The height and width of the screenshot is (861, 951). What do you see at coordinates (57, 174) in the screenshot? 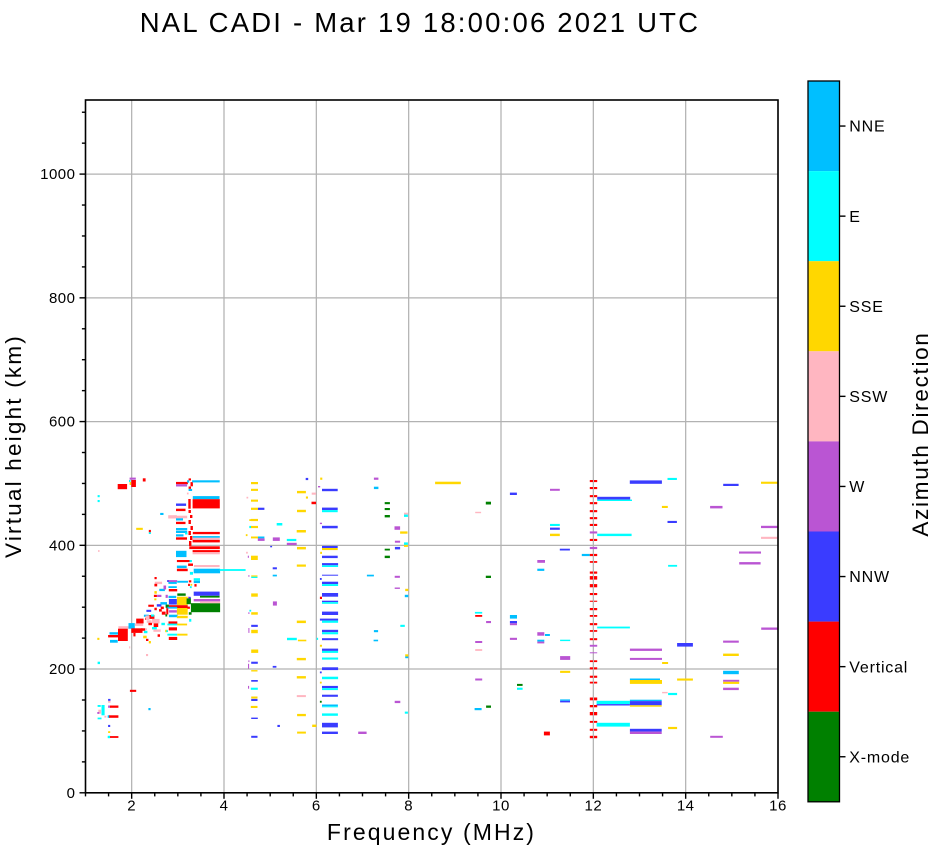
I see `svg-text: 1000` at bounding box center [57, 174].